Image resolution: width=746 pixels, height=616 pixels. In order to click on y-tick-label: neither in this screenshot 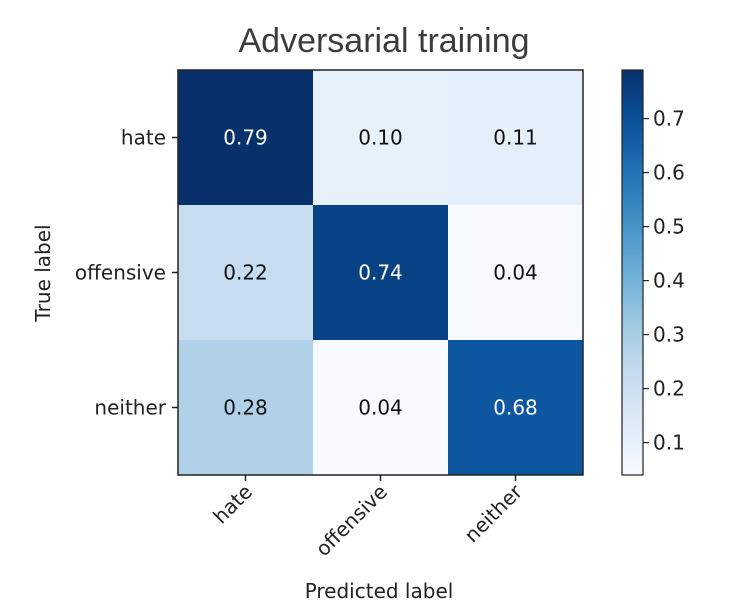, I will do `click(130, 408)`.